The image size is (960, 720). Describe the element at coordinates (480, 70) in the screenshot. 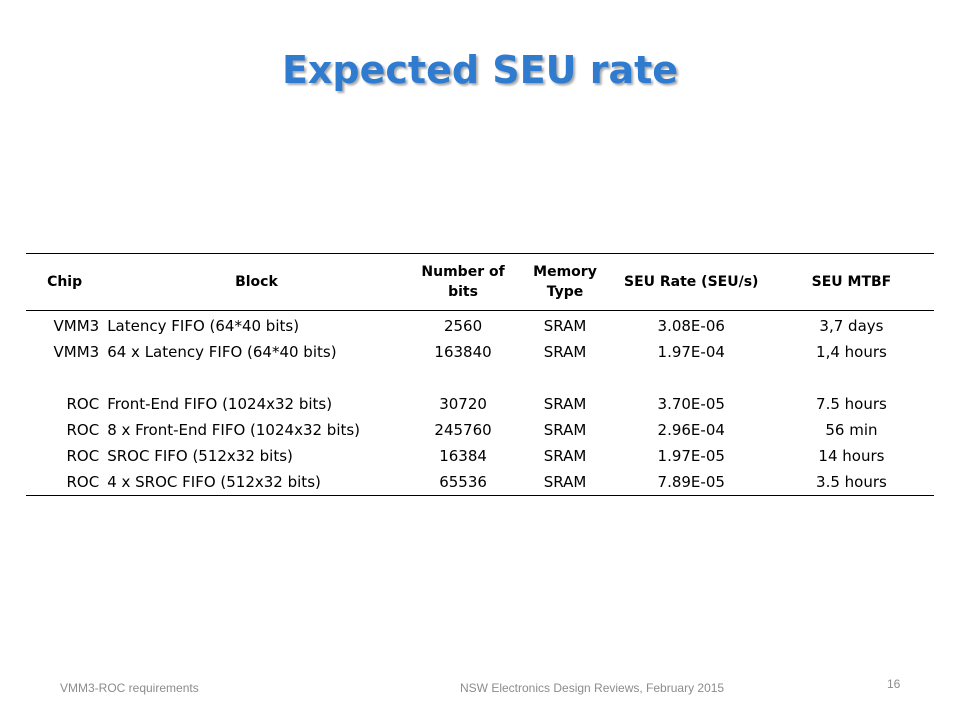

I see `slide-title: Expected SEU rate` at that location.